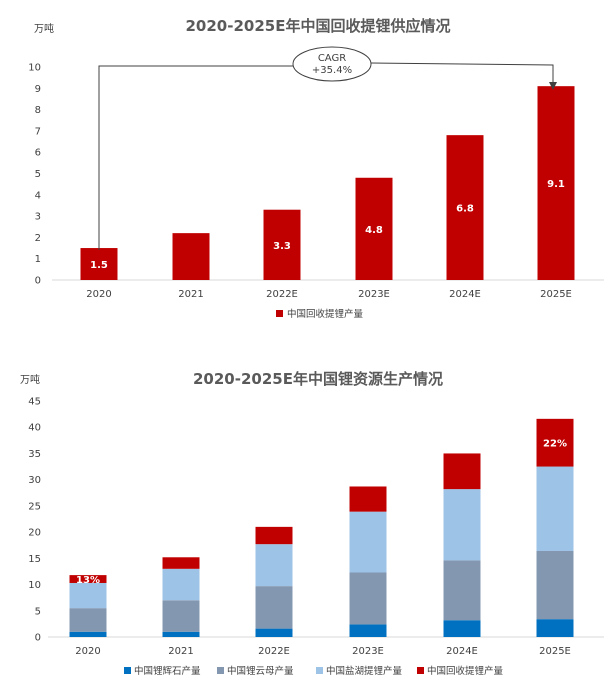 The width and height of the screenshot is (609, 694). Describe the element at coordinates (167, 671) in the screenshot. I see `legend-label: 中国锂辉石产量` at that location.